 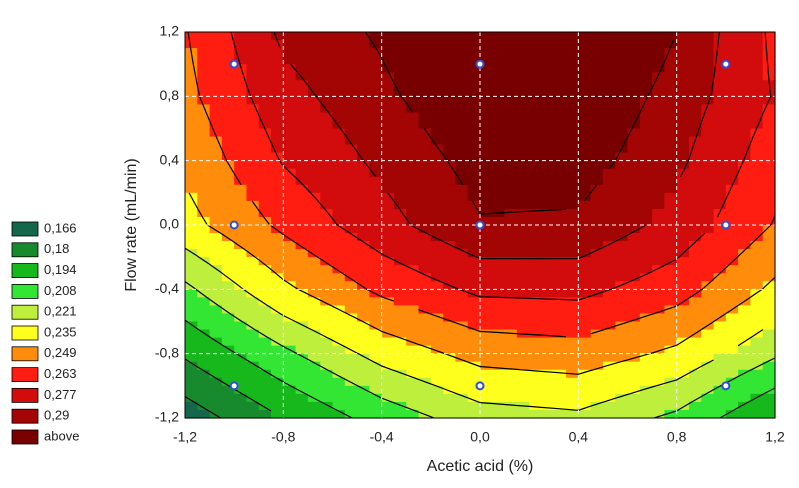 I want to click on design-point, so click(x=726, y=225).